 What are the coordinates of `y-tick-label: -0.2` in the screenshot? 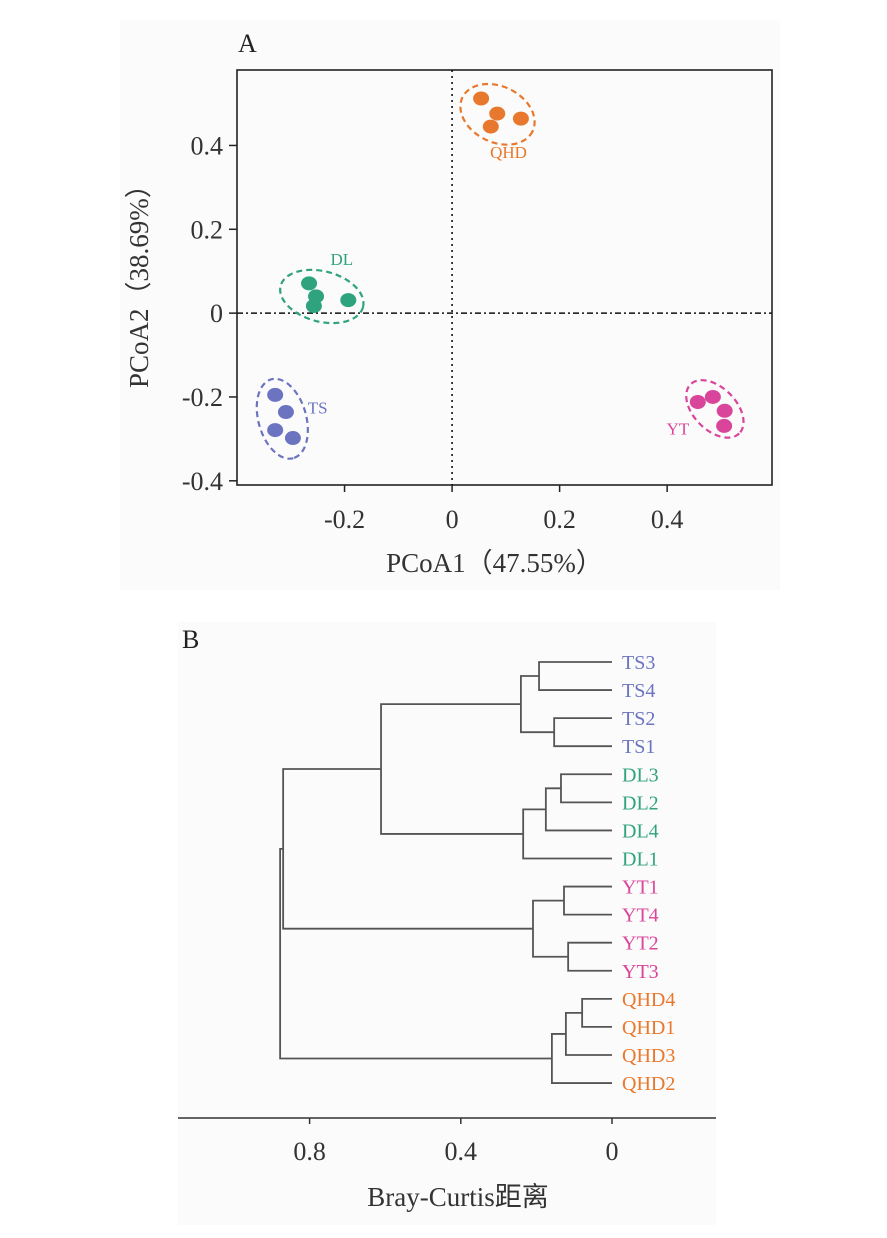 It's located at (202, 397).